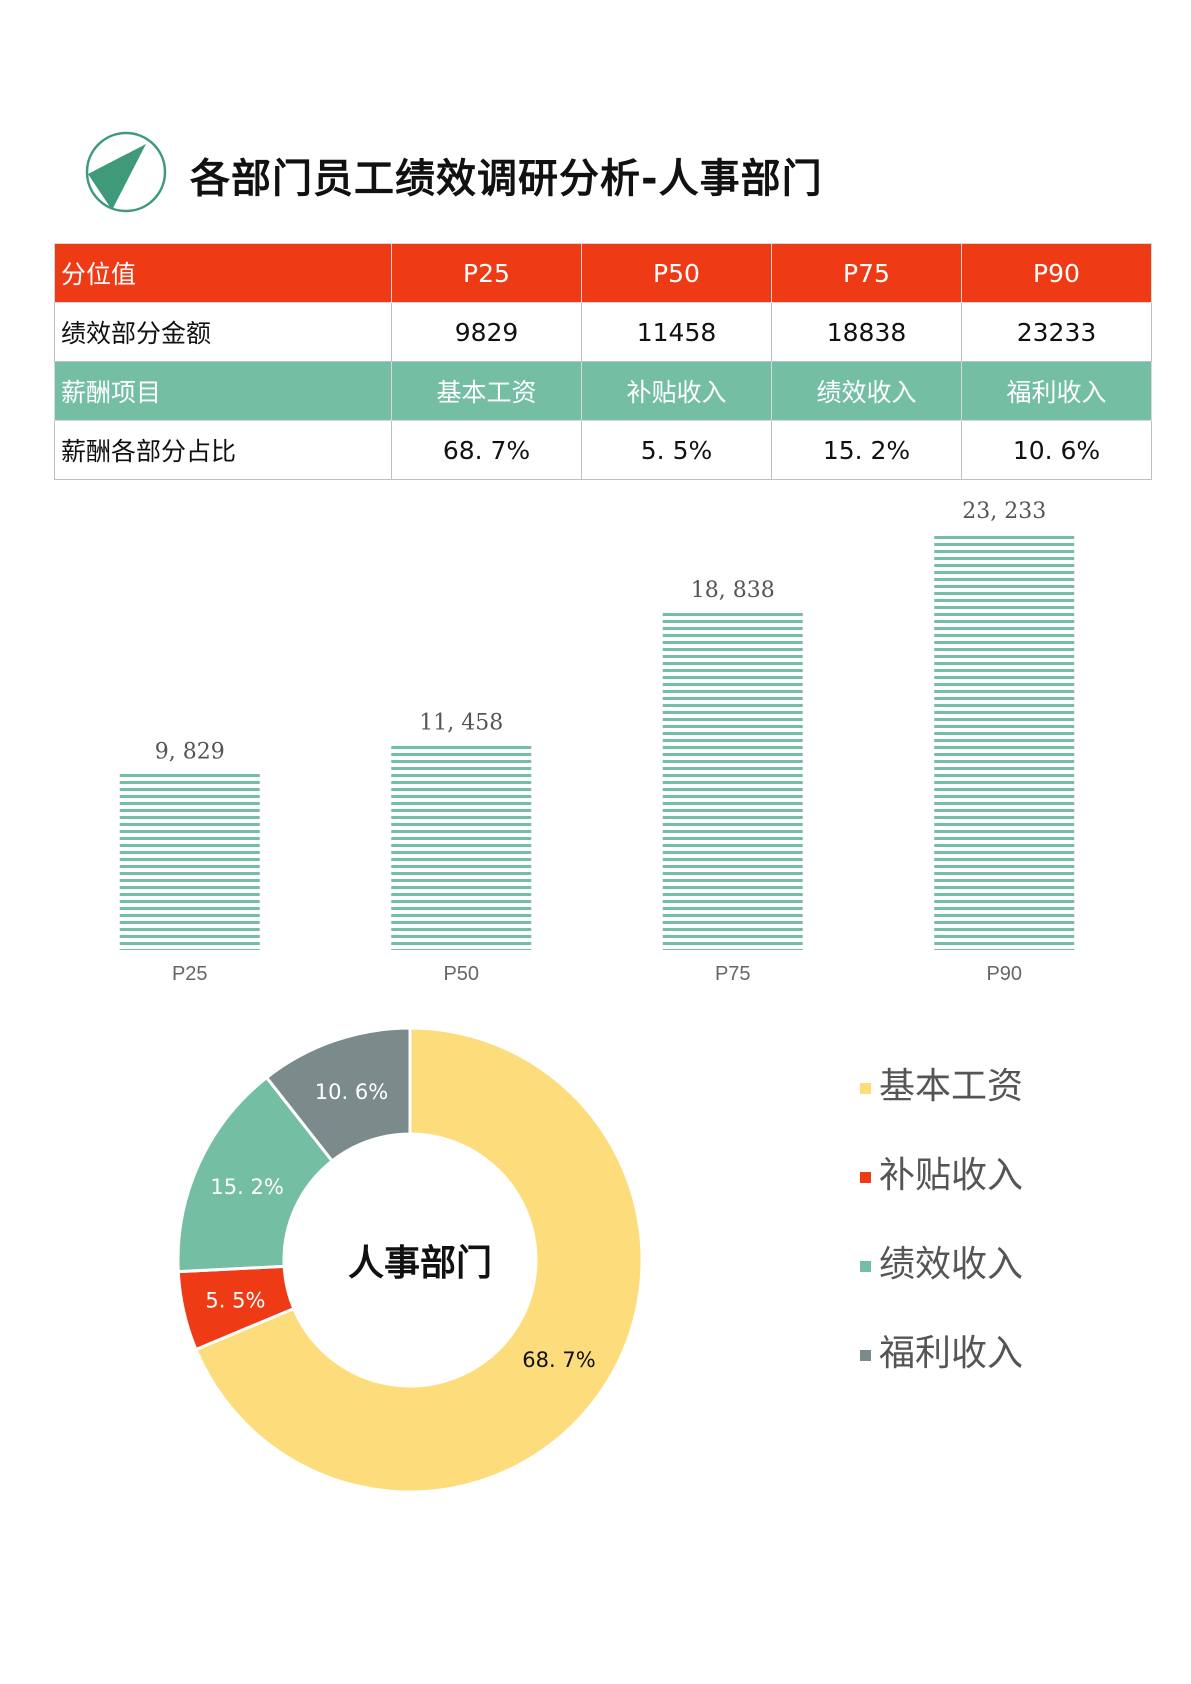  What do you see at coordinates (486, 450) in the screenshot?
I see `table-cell: 68. 7%` at bounding box center [486, 450].